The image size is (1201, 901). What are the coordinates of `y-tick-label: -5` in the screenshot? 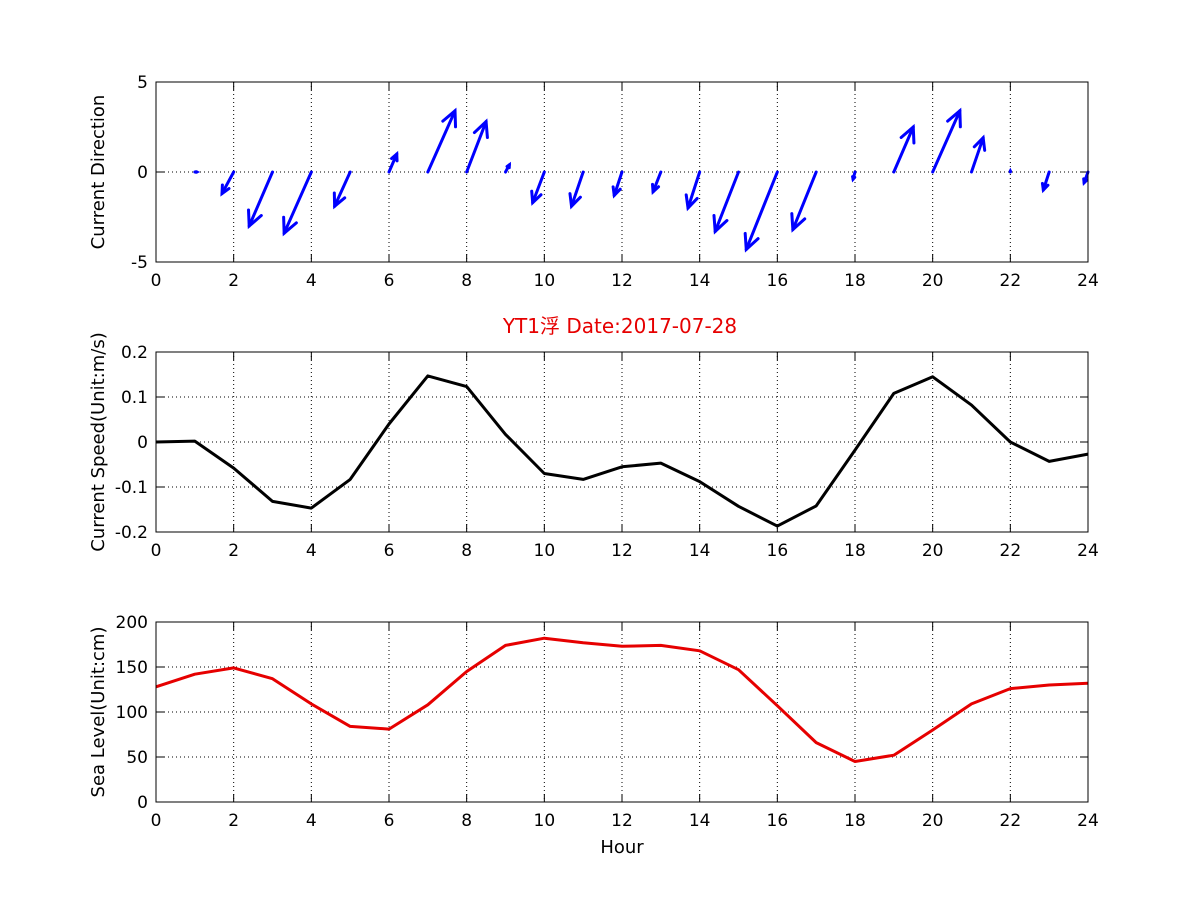 It's located at (139, 263).